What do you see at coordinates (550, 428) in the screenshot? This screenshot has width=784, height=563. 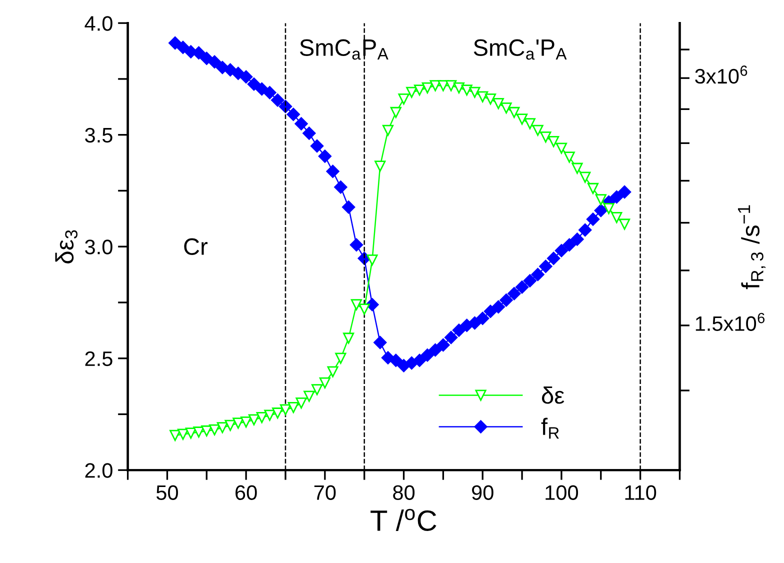 I see `legend-label: f$_{R}$` at bounding box center [550, 428].